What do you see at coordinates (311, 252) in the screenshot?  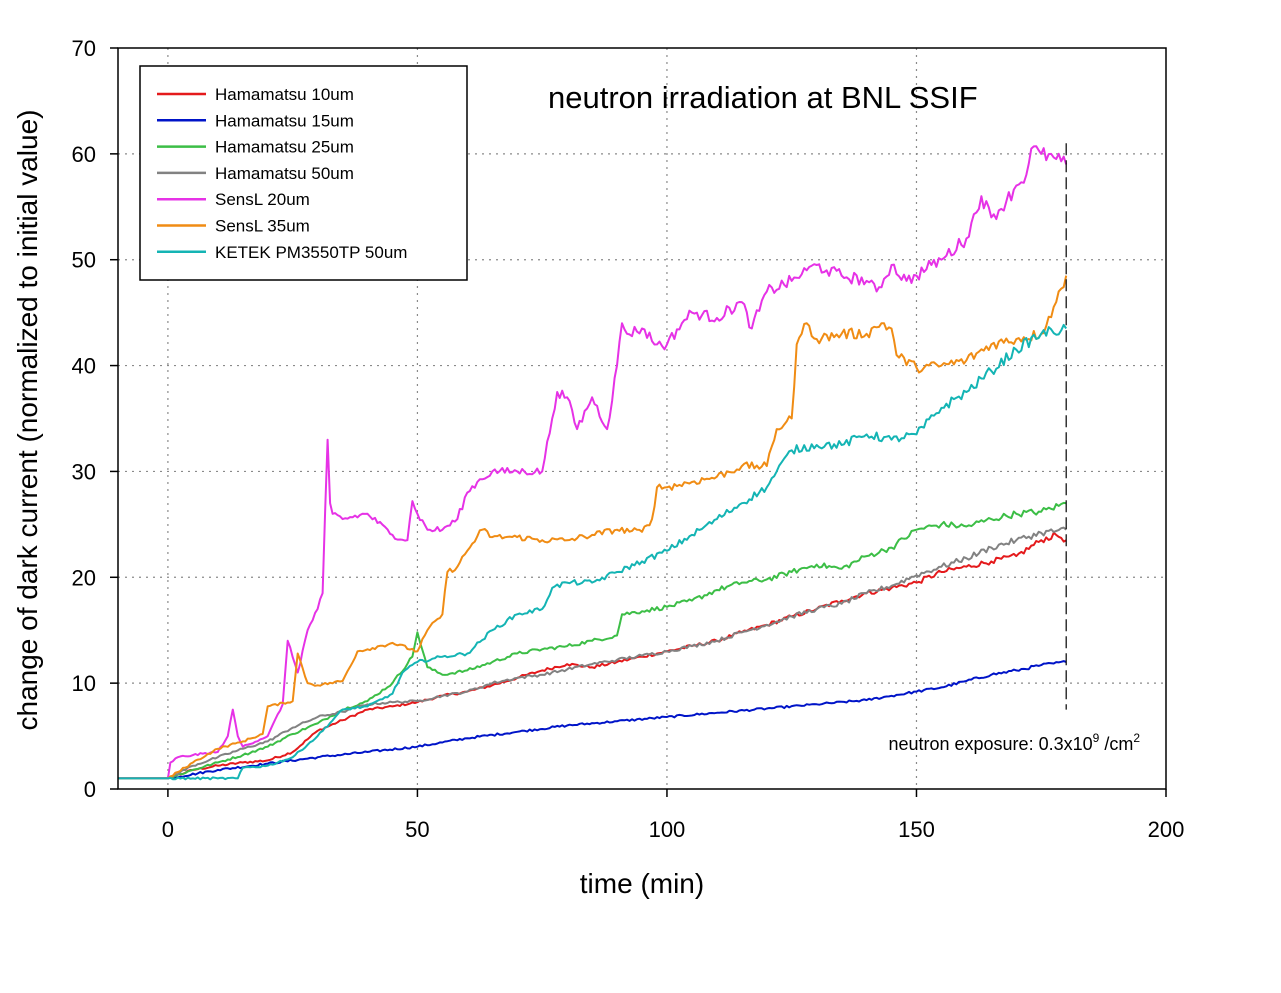 I see `legend-label-6: KETEK PM3550TP 50um` at bounding box center [311, 252].